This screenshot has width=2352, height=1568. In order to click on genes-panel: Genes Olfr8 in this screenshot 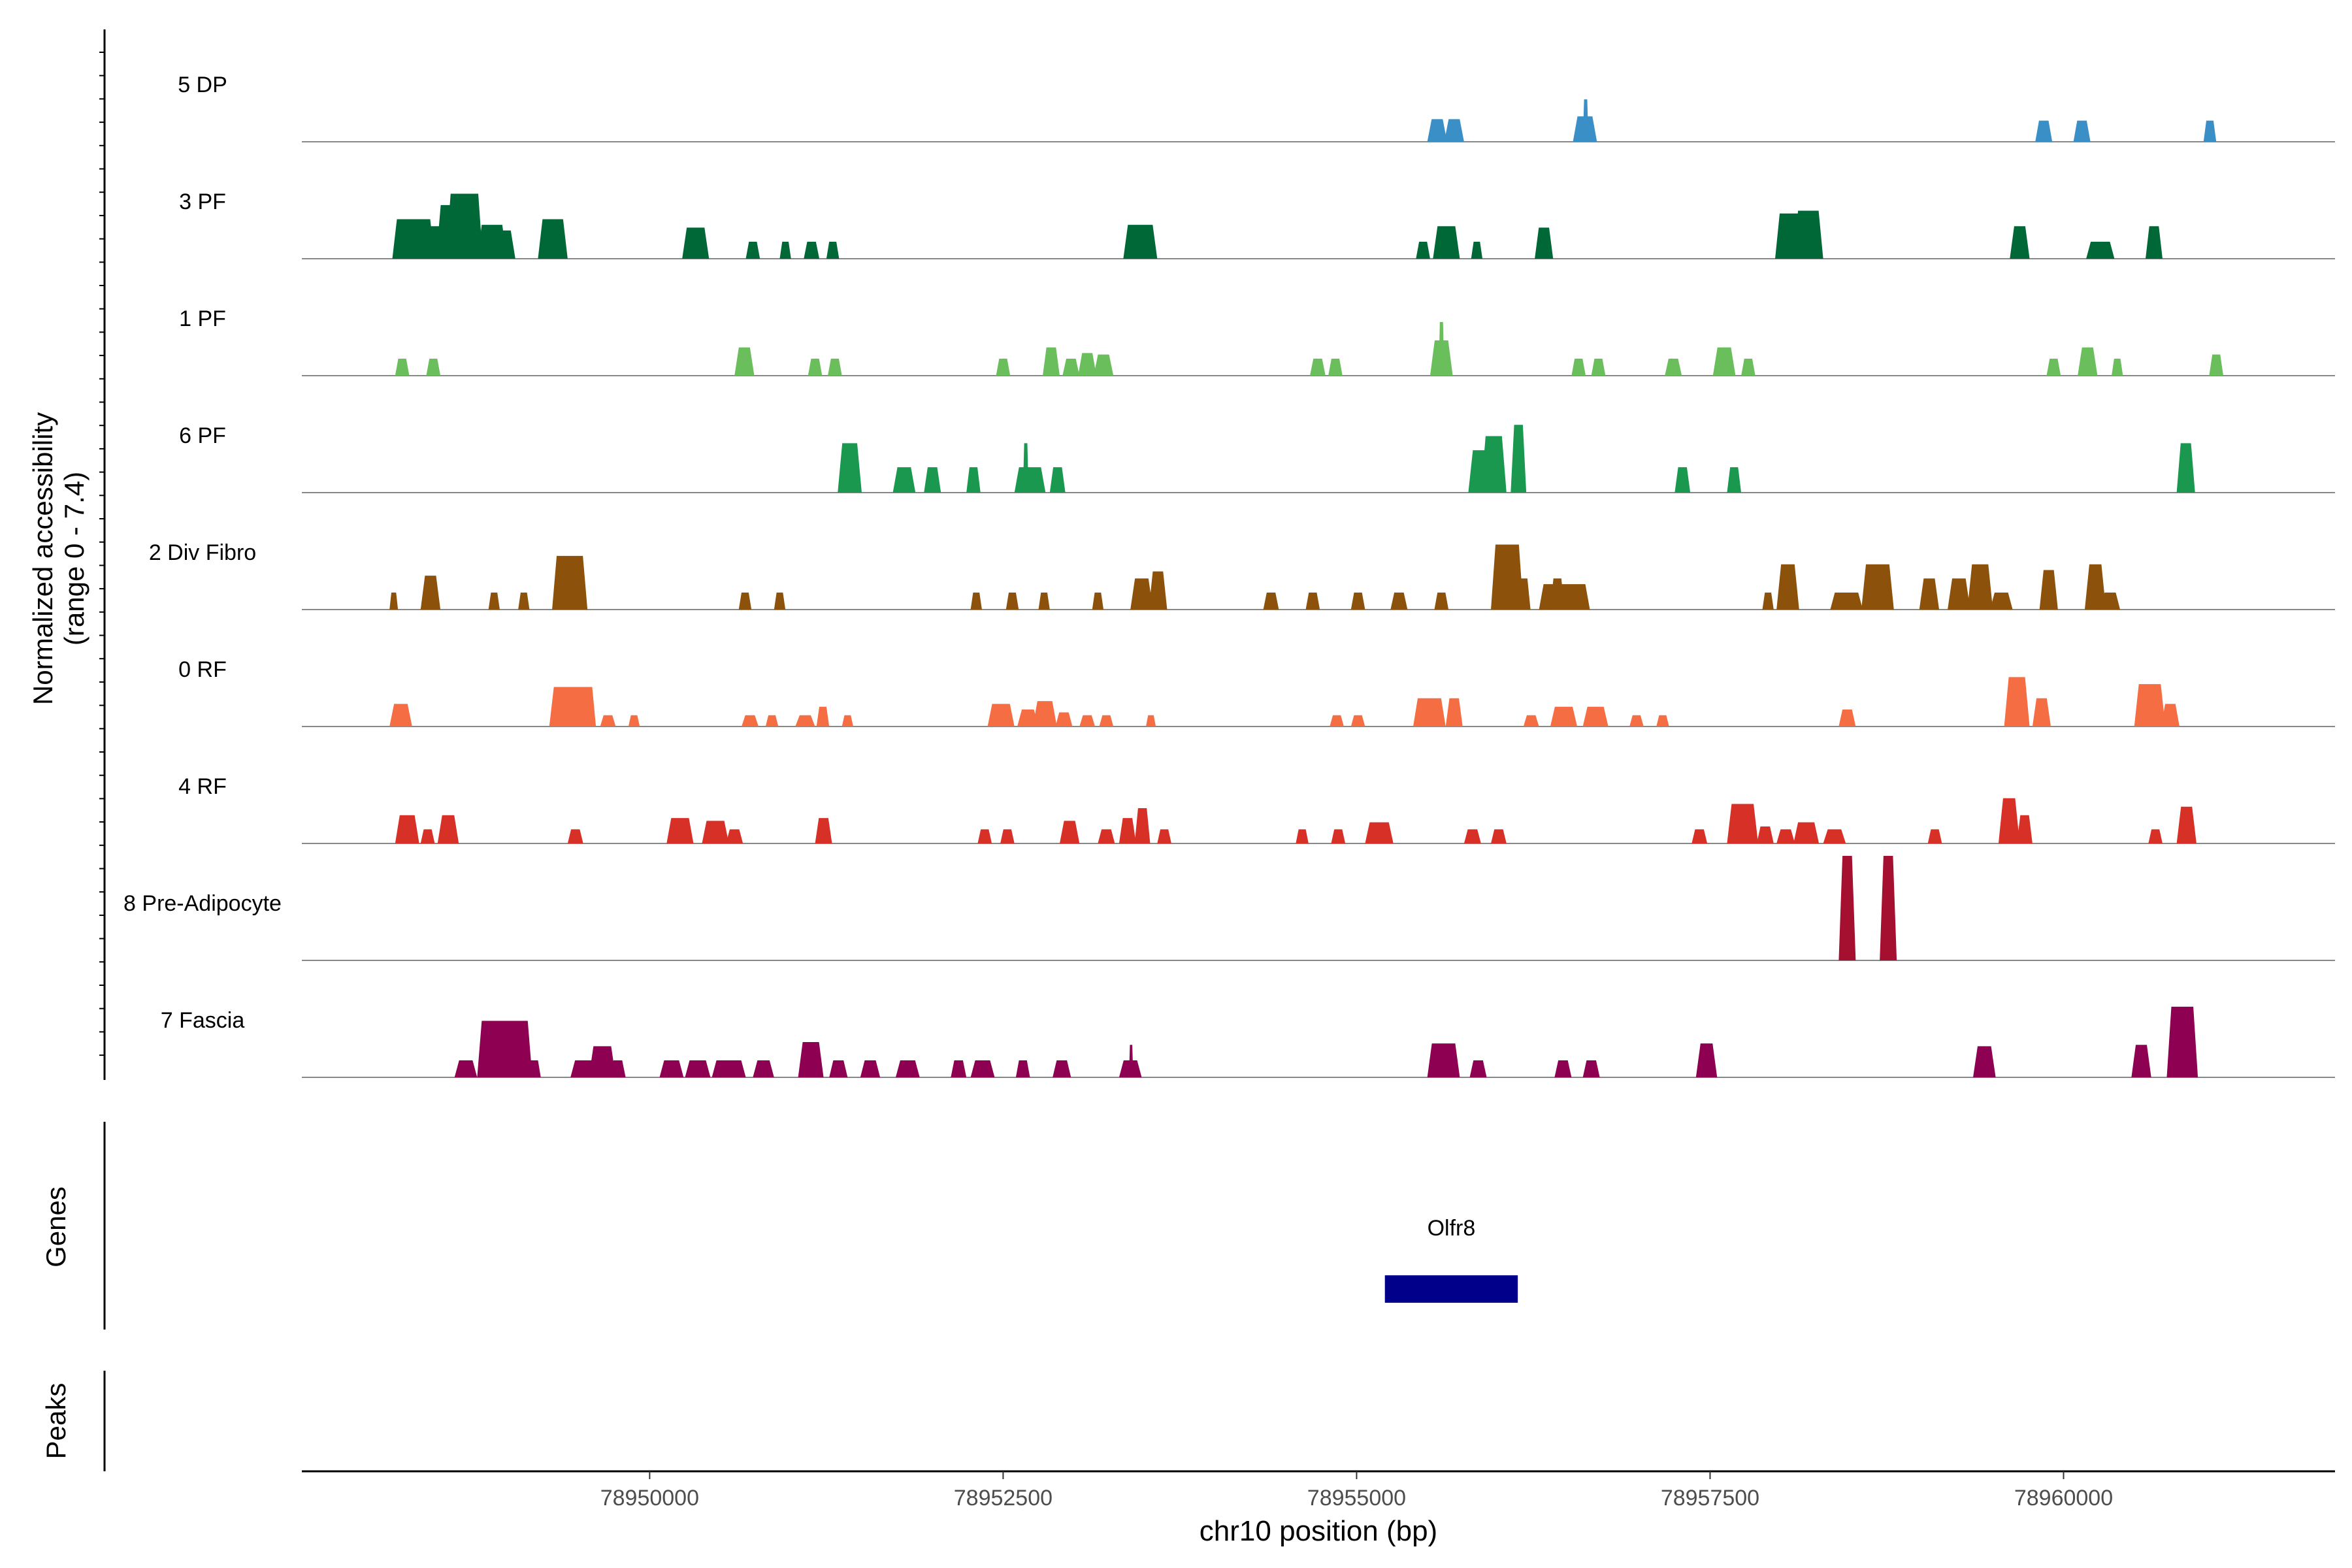, I will do `click(779, 1244)`.